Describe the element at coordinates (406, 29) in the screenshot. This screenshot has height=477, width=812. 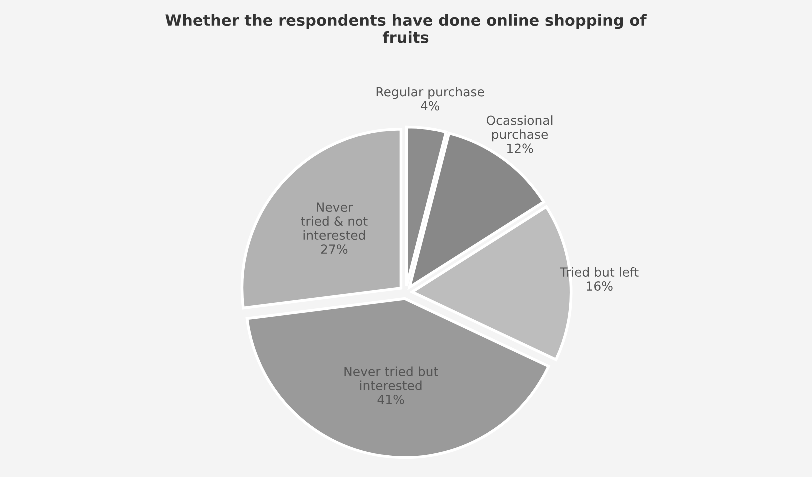
I see `chart-title: Whether the respondents have done online shopping of fruits` at that location.